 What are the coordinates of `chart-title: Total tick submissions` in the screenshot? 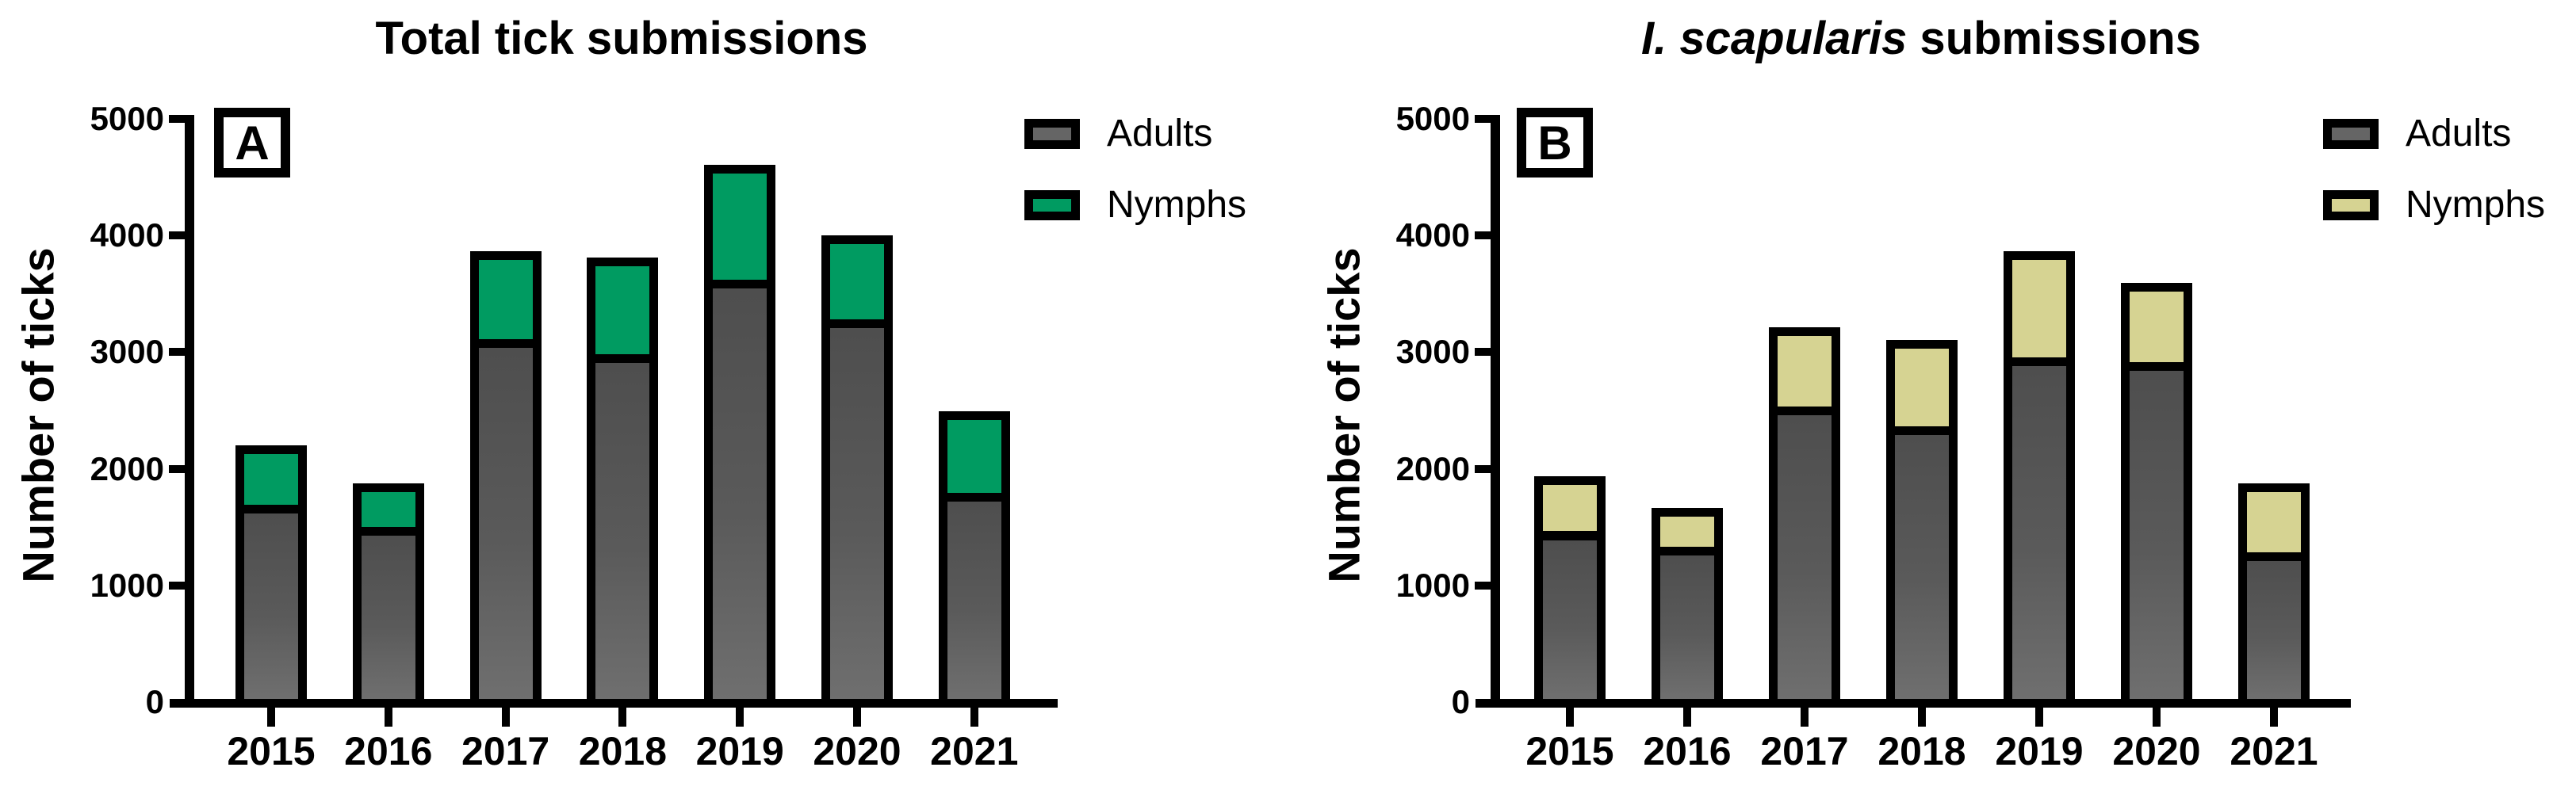 It's located at (622, 39).